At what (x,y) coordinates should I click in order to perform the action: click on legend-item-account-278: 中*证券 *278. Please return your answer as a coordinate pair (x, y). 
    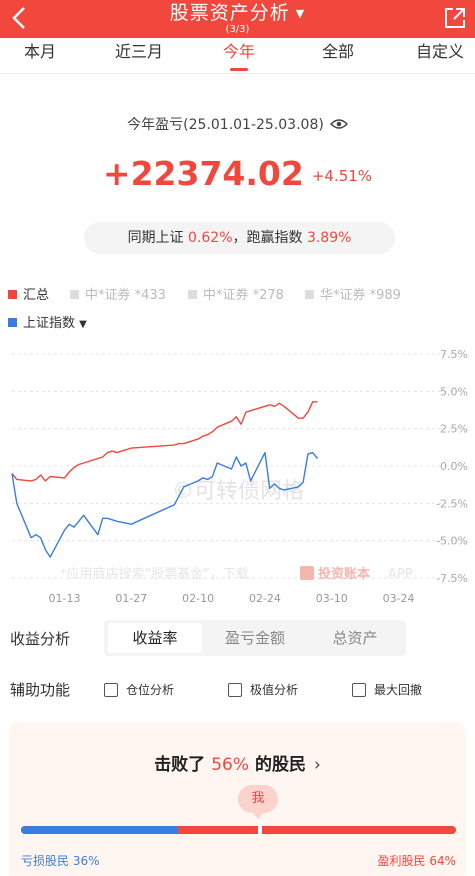
    Looking at the image, I should click on (236, 293).